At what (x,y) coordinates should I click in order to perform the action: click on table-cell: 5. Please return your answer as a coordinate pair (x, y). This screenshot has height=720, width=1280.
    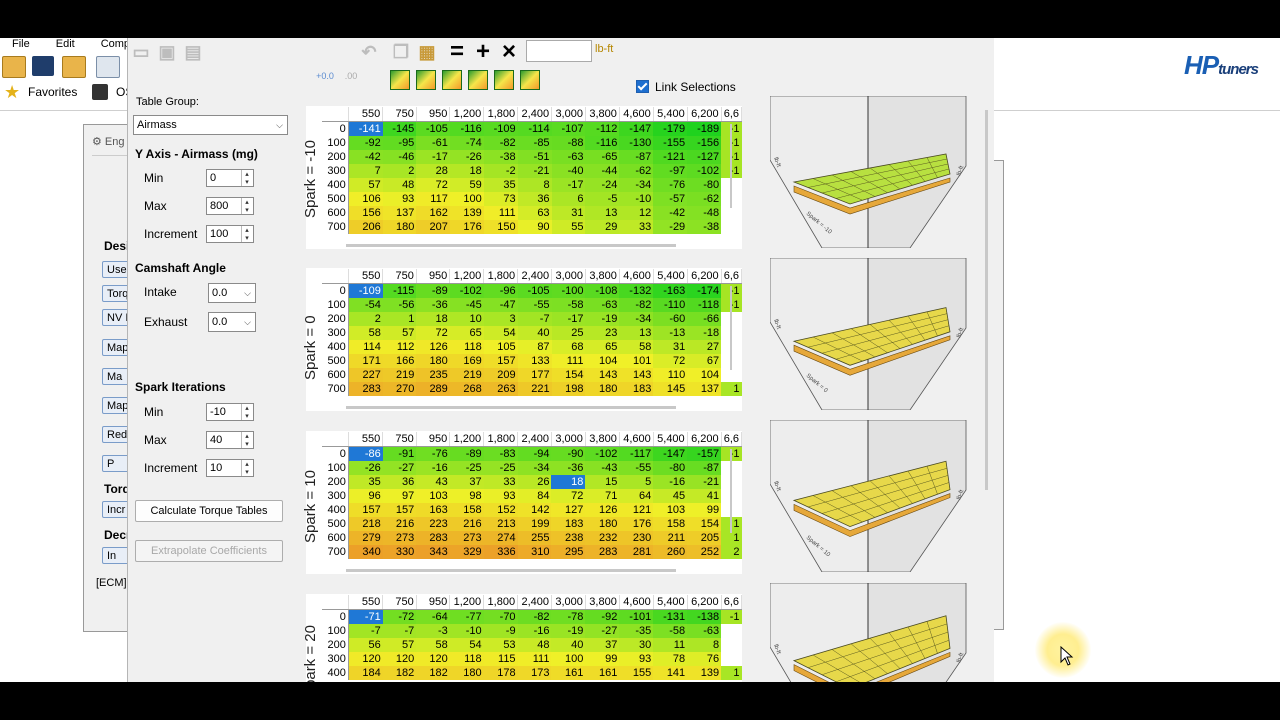
    Looking at the image, I should click on (636, 482).